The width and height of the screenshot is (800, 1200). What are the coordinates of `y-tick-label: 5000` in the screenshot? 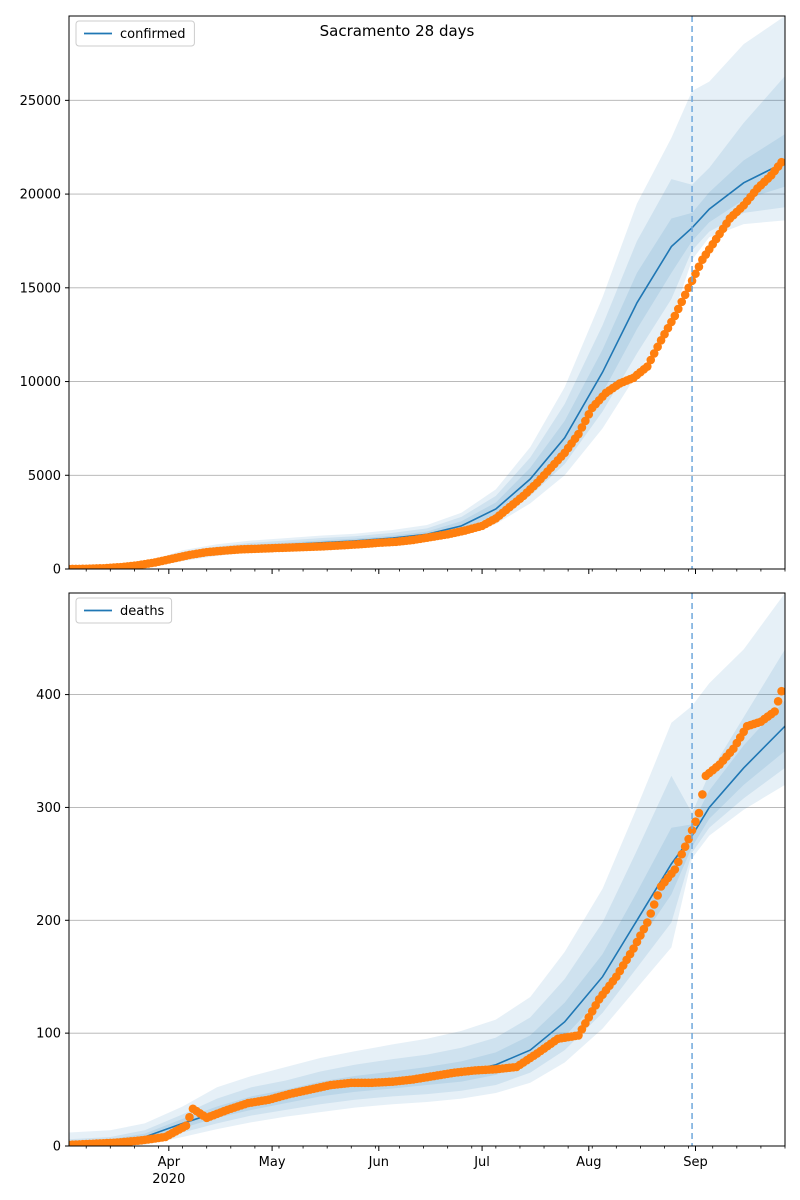 It's located at (44, 476).